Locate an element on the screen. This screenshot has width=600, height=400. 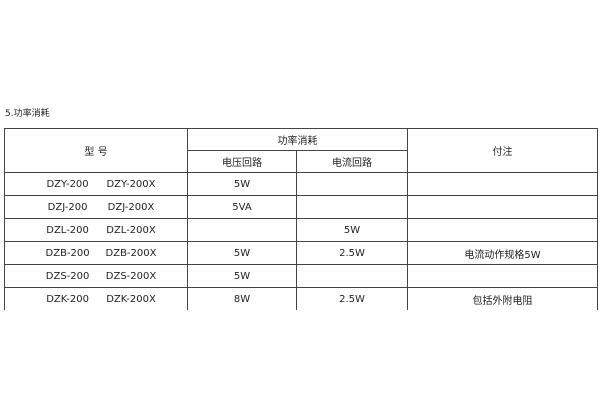
model-a: DZY-200 is located at coordinates (67, 184).